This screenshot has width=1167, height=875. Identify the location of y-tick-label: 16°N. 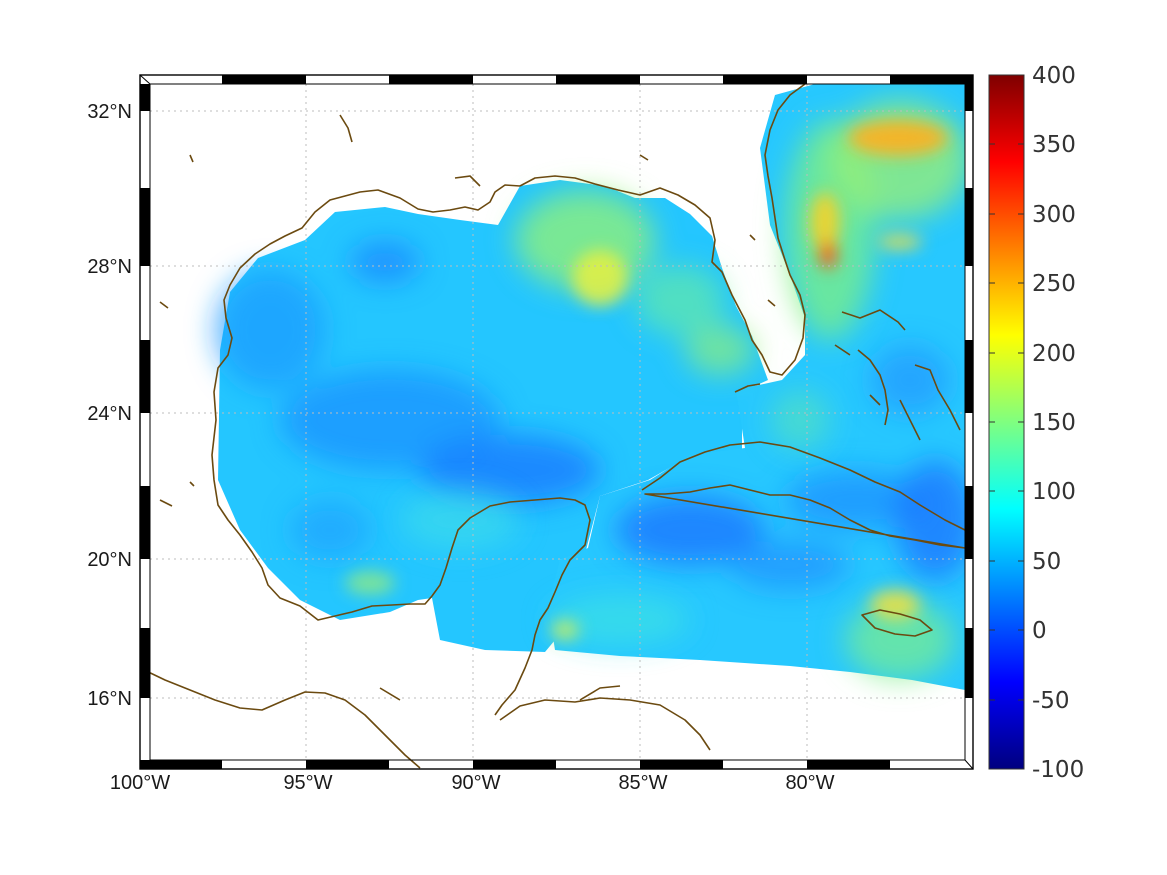
(109, 699).